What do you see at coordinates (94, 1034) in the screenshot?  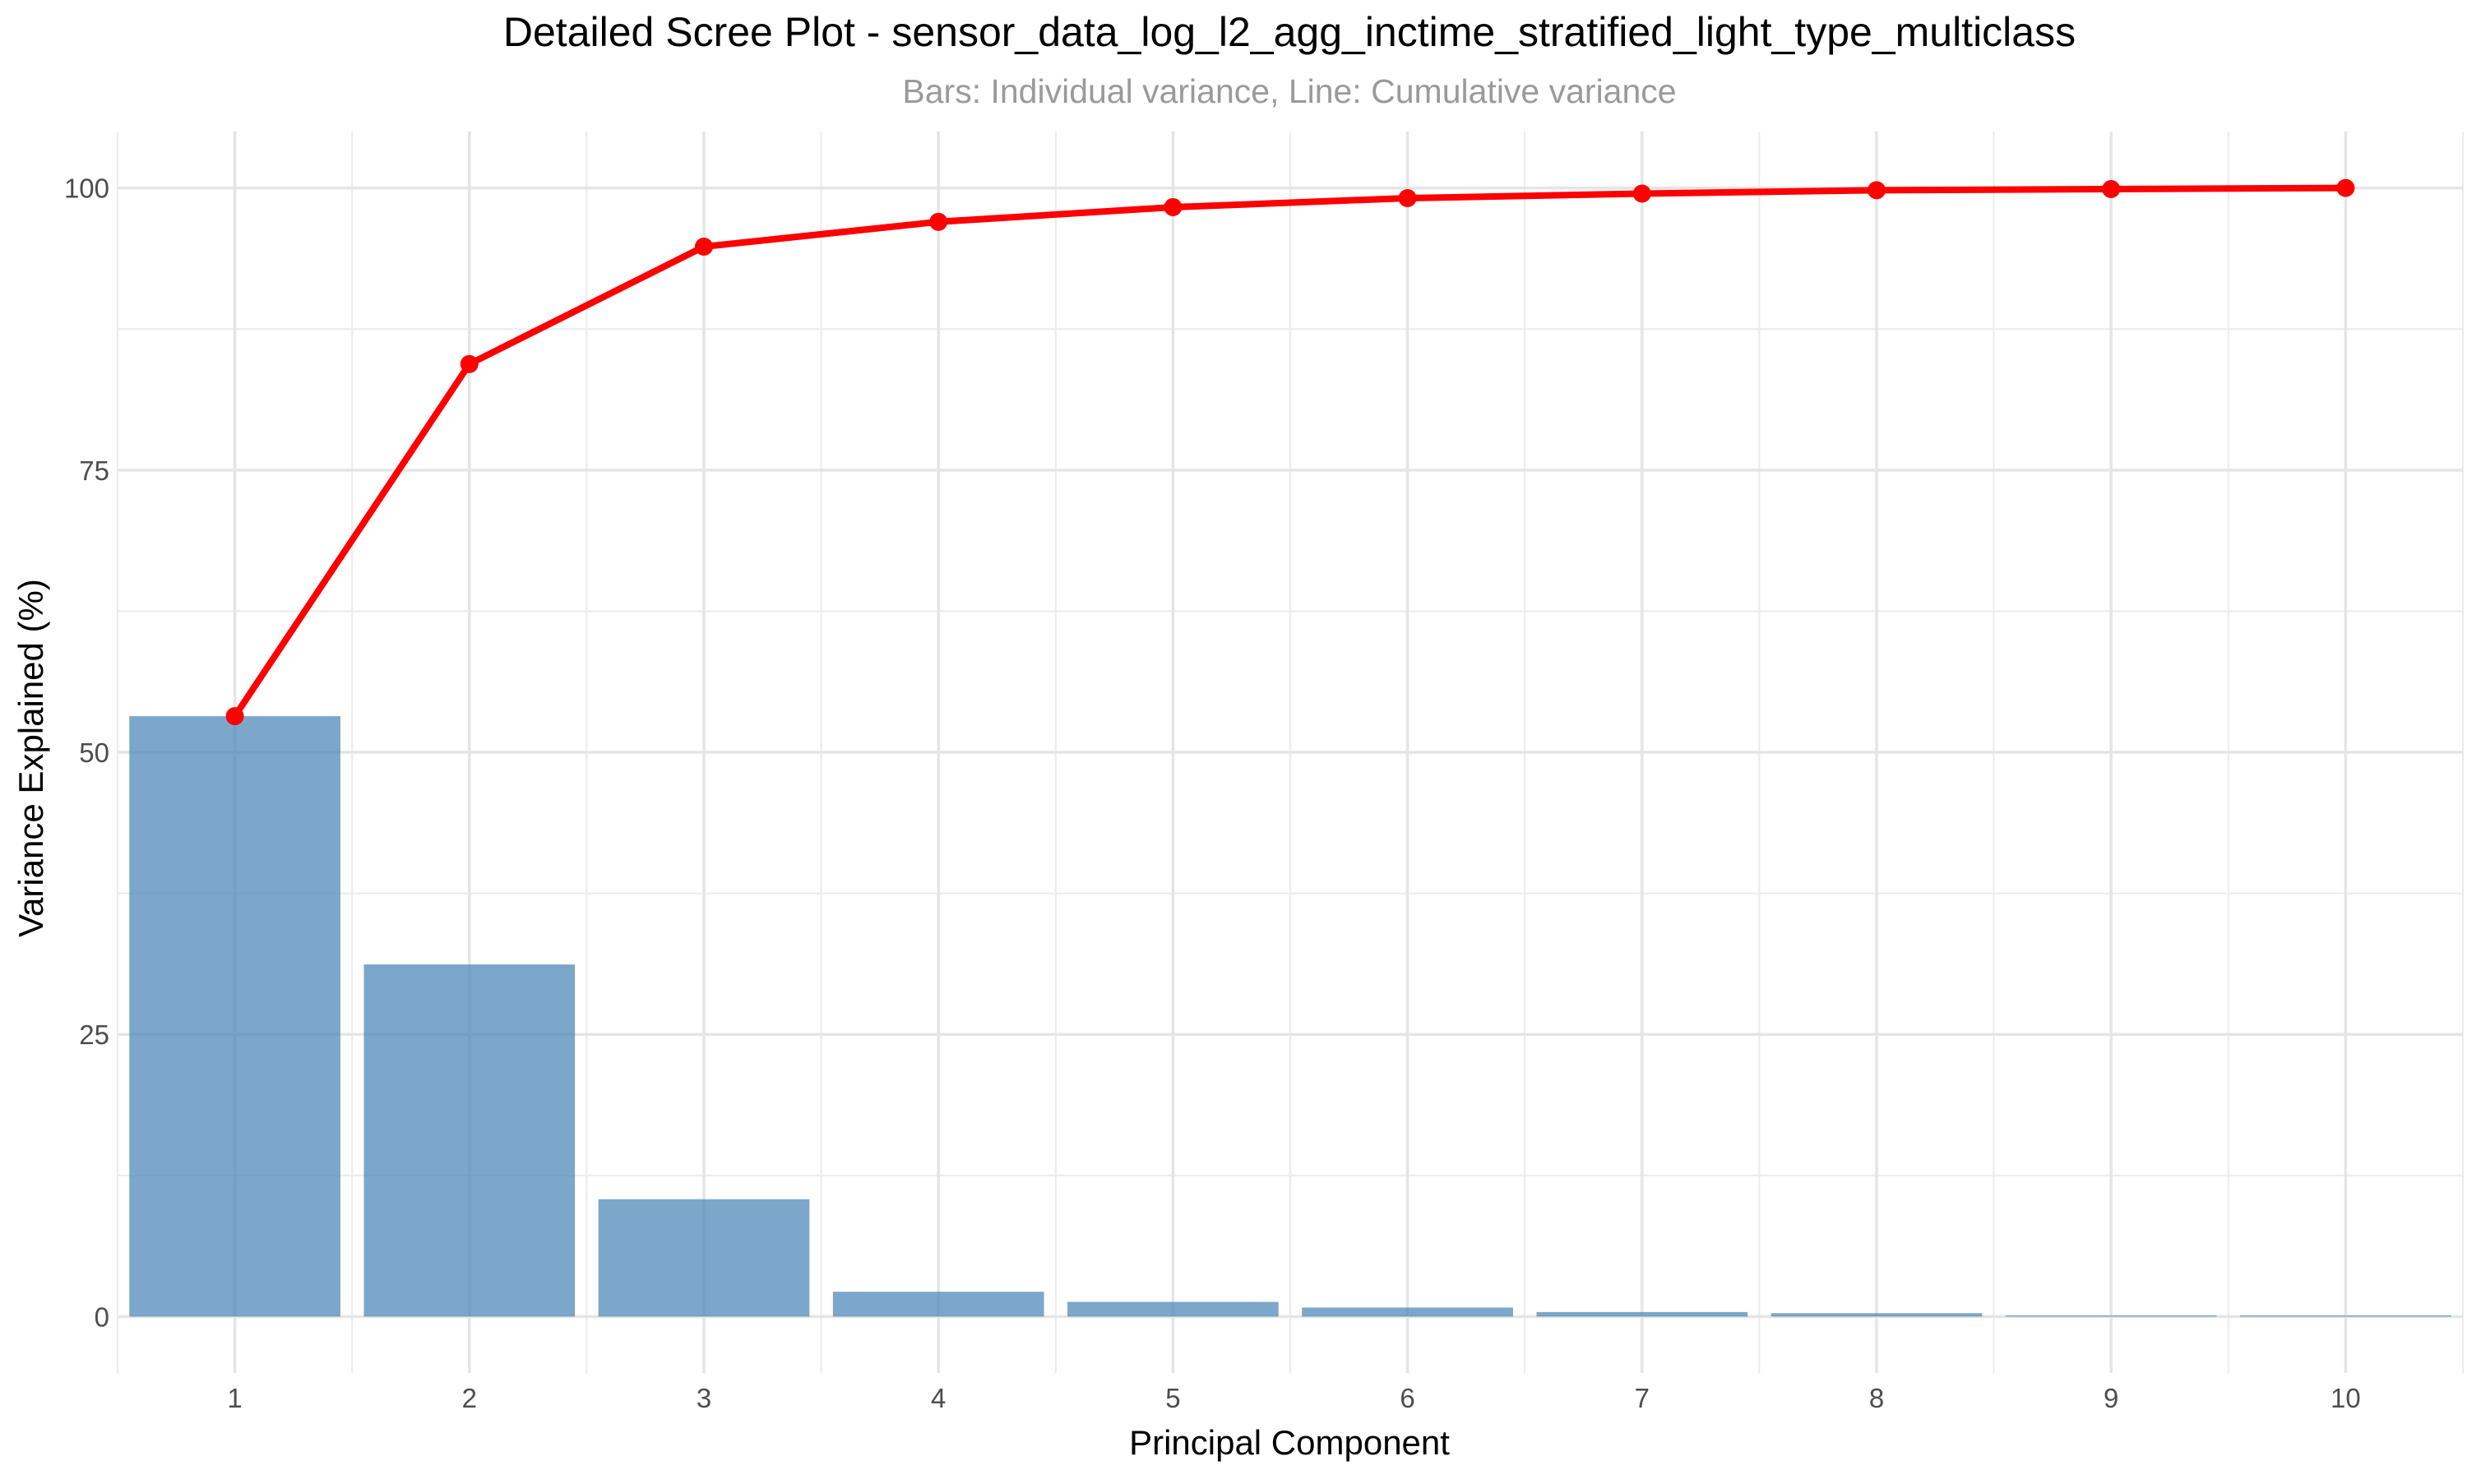 I see `y-tick-label: 25` at bounding box center [94, 1034].